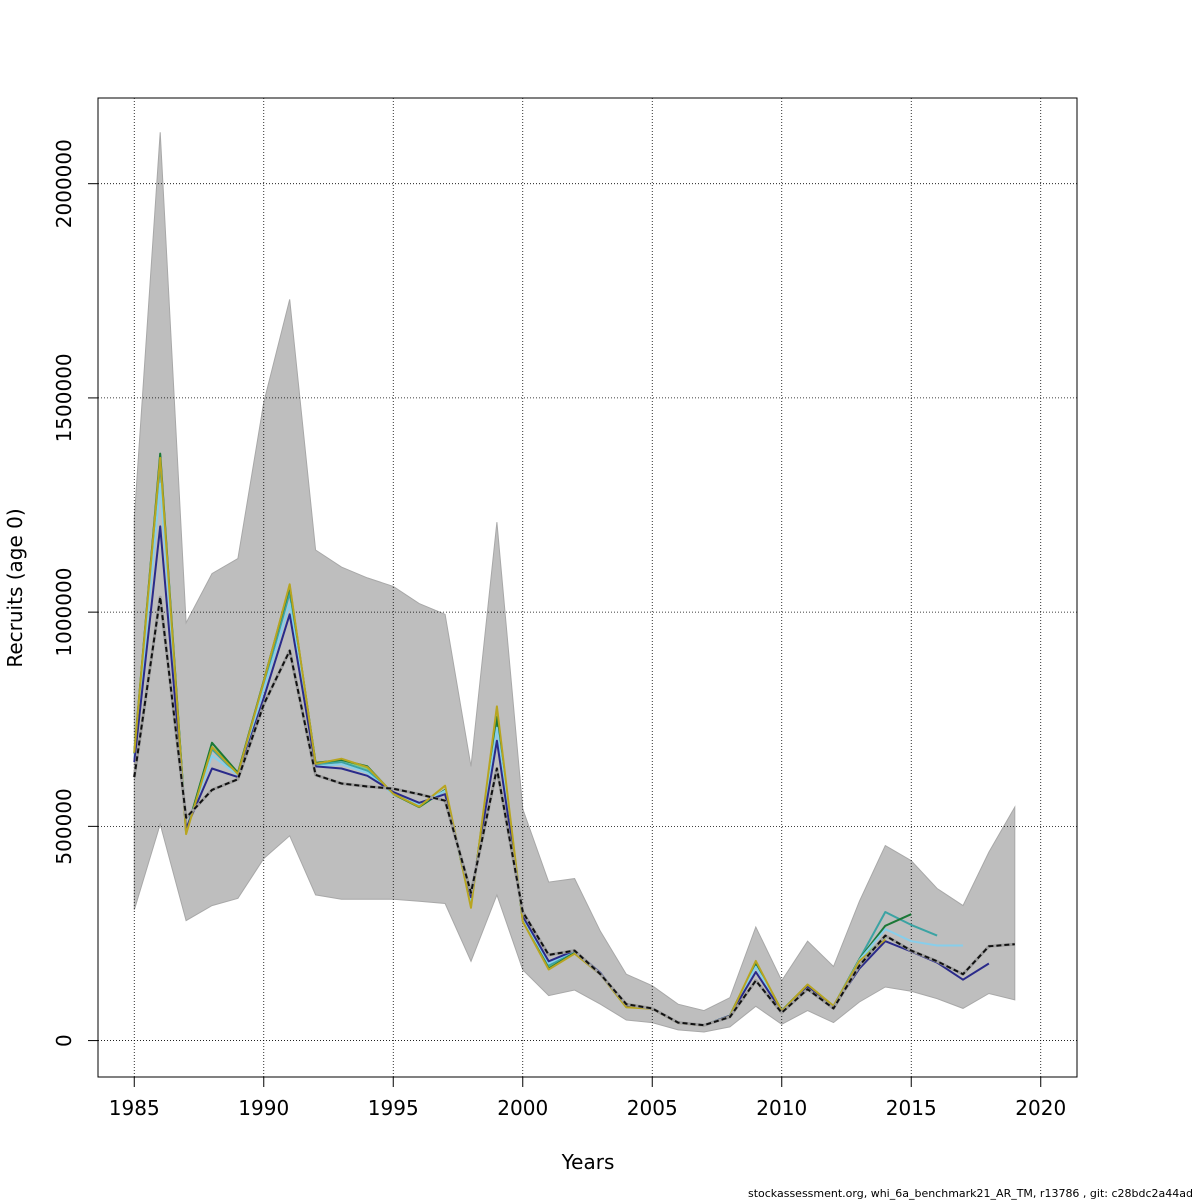  I want to click on y-tick-label: 1000000, so click(64, 612).